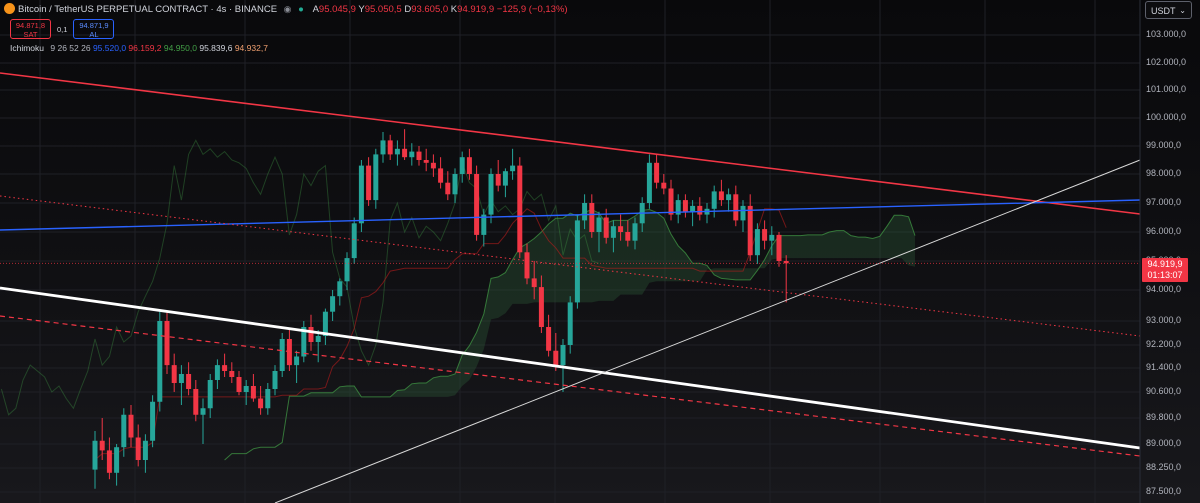  I want to click on indicator-value-3: 94.950,0, so click(180, 48).